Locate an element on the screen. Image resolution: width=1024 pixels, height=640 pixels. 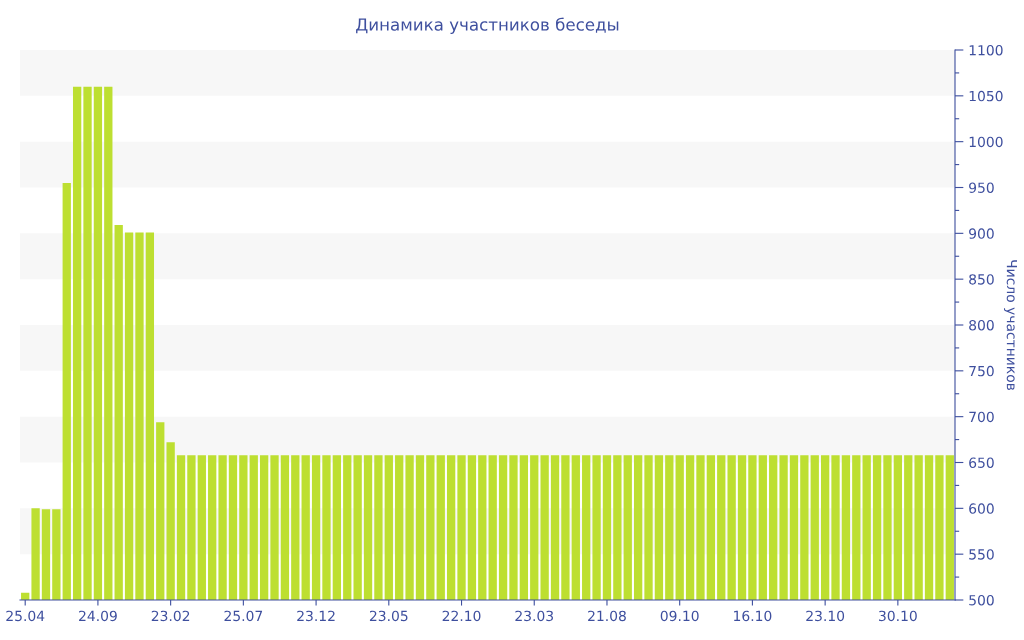
x-tick-label: 09.10 is located at coordinates (679, 616).